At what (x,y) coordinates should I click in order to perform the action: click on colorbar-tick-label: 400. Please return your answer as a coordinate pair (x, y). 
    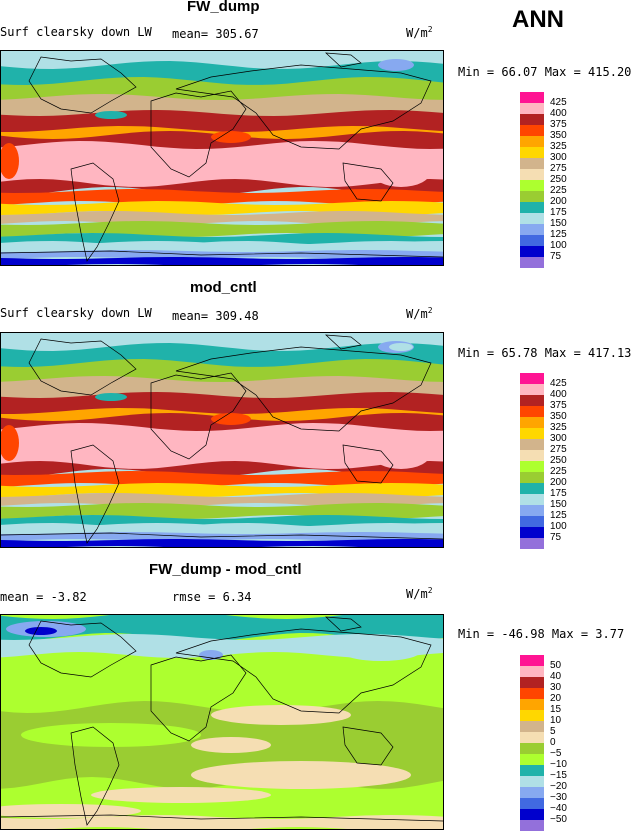
    Looking at the image, I should click on (558, 113).